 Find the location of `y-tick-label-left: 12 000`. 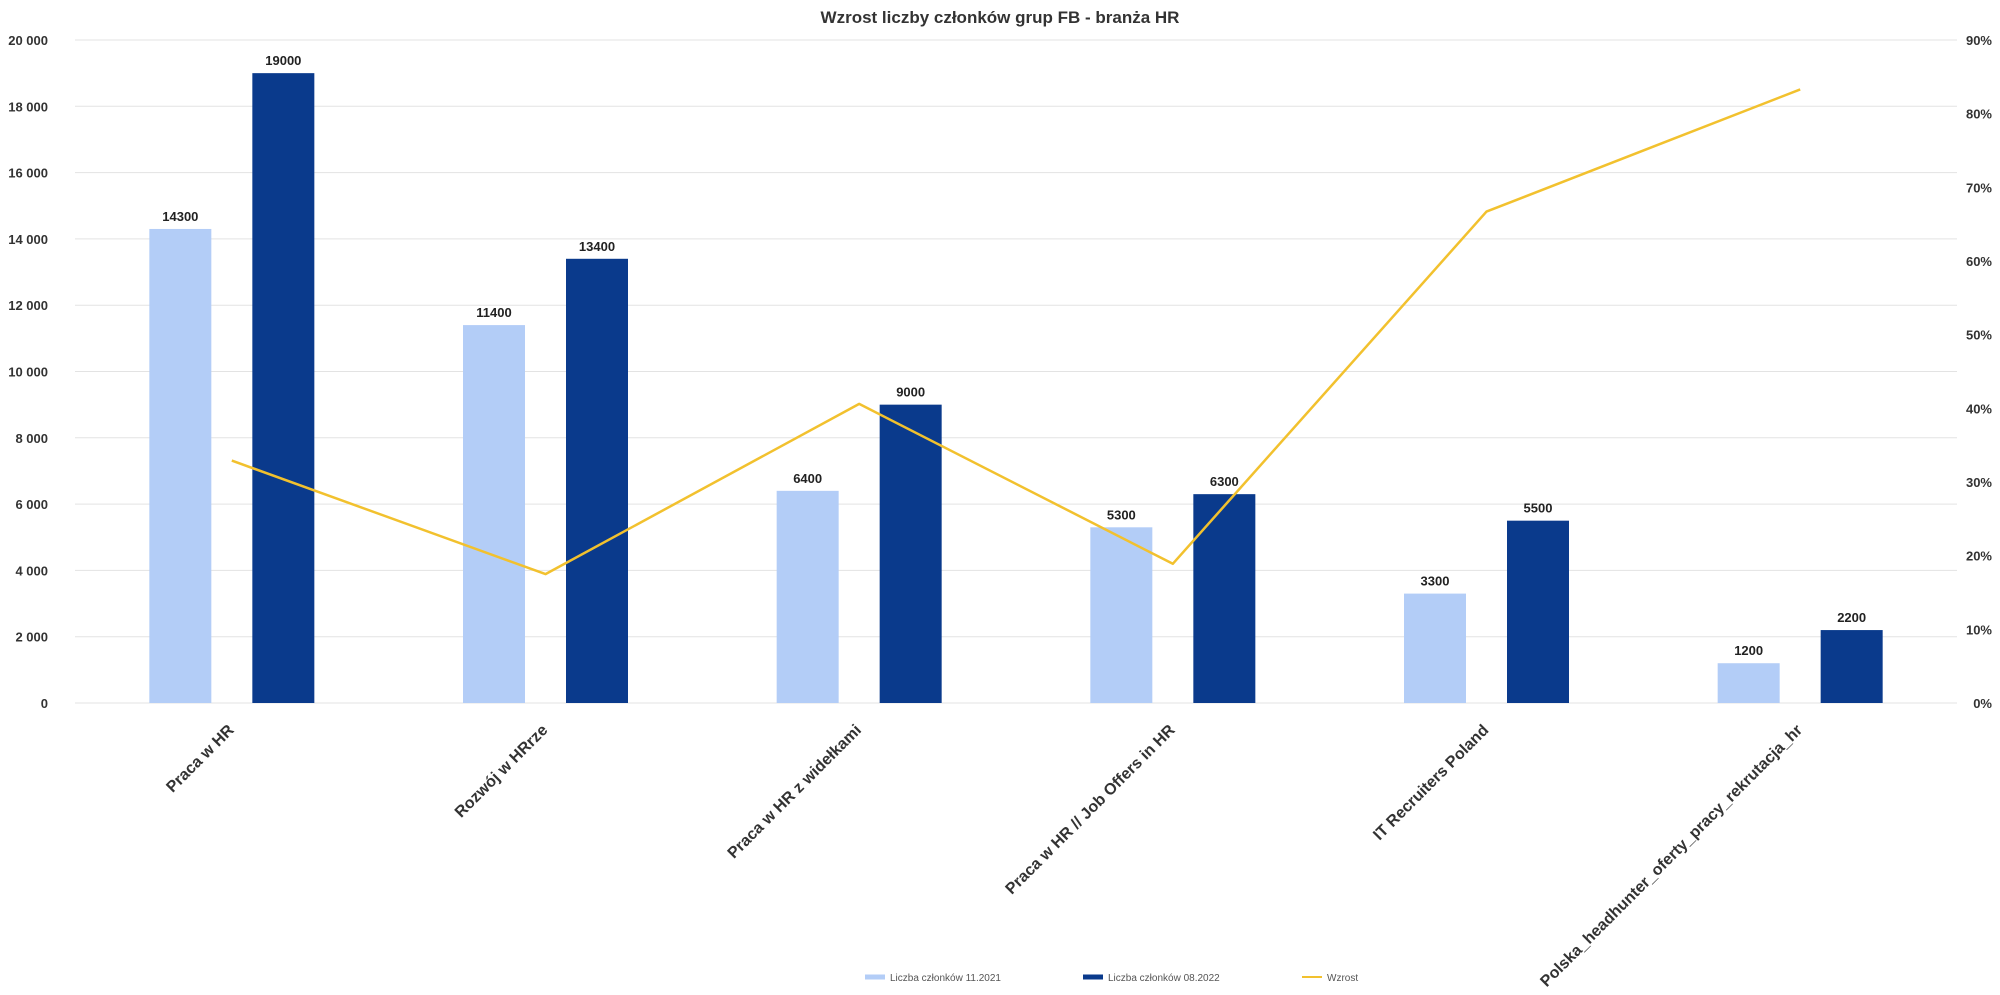

y-tick-label-left: 12 000 is located at coordinates (28, 305).